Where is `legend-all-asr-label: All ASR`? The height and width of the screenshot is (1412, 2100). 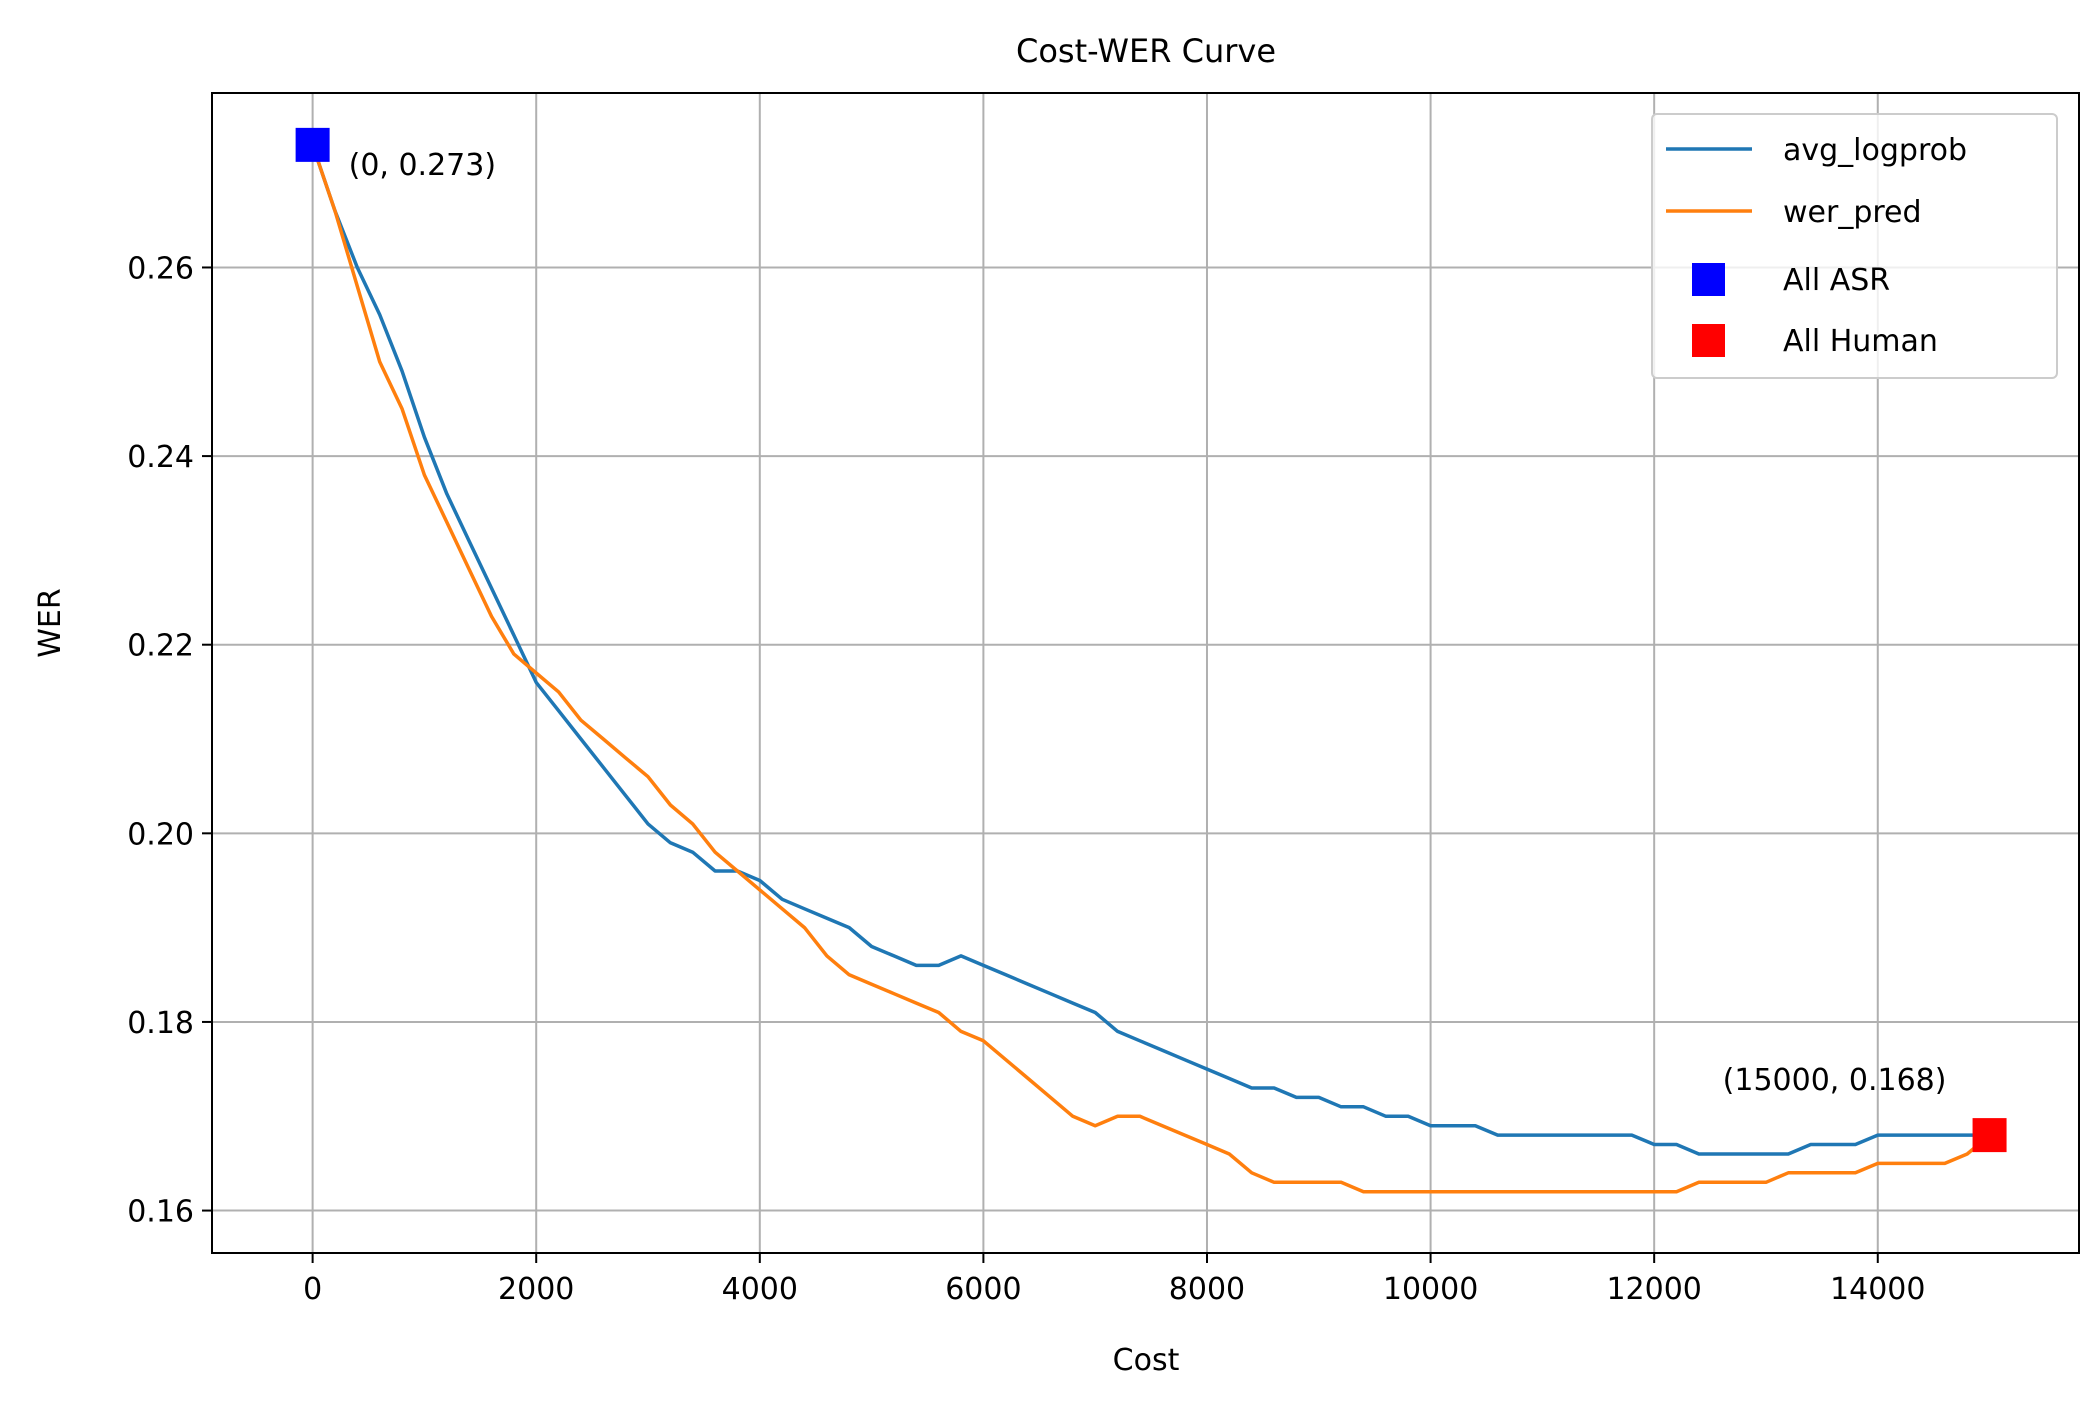
legend-all-asr-label: All ASR is located at coordinates (1836, 280).